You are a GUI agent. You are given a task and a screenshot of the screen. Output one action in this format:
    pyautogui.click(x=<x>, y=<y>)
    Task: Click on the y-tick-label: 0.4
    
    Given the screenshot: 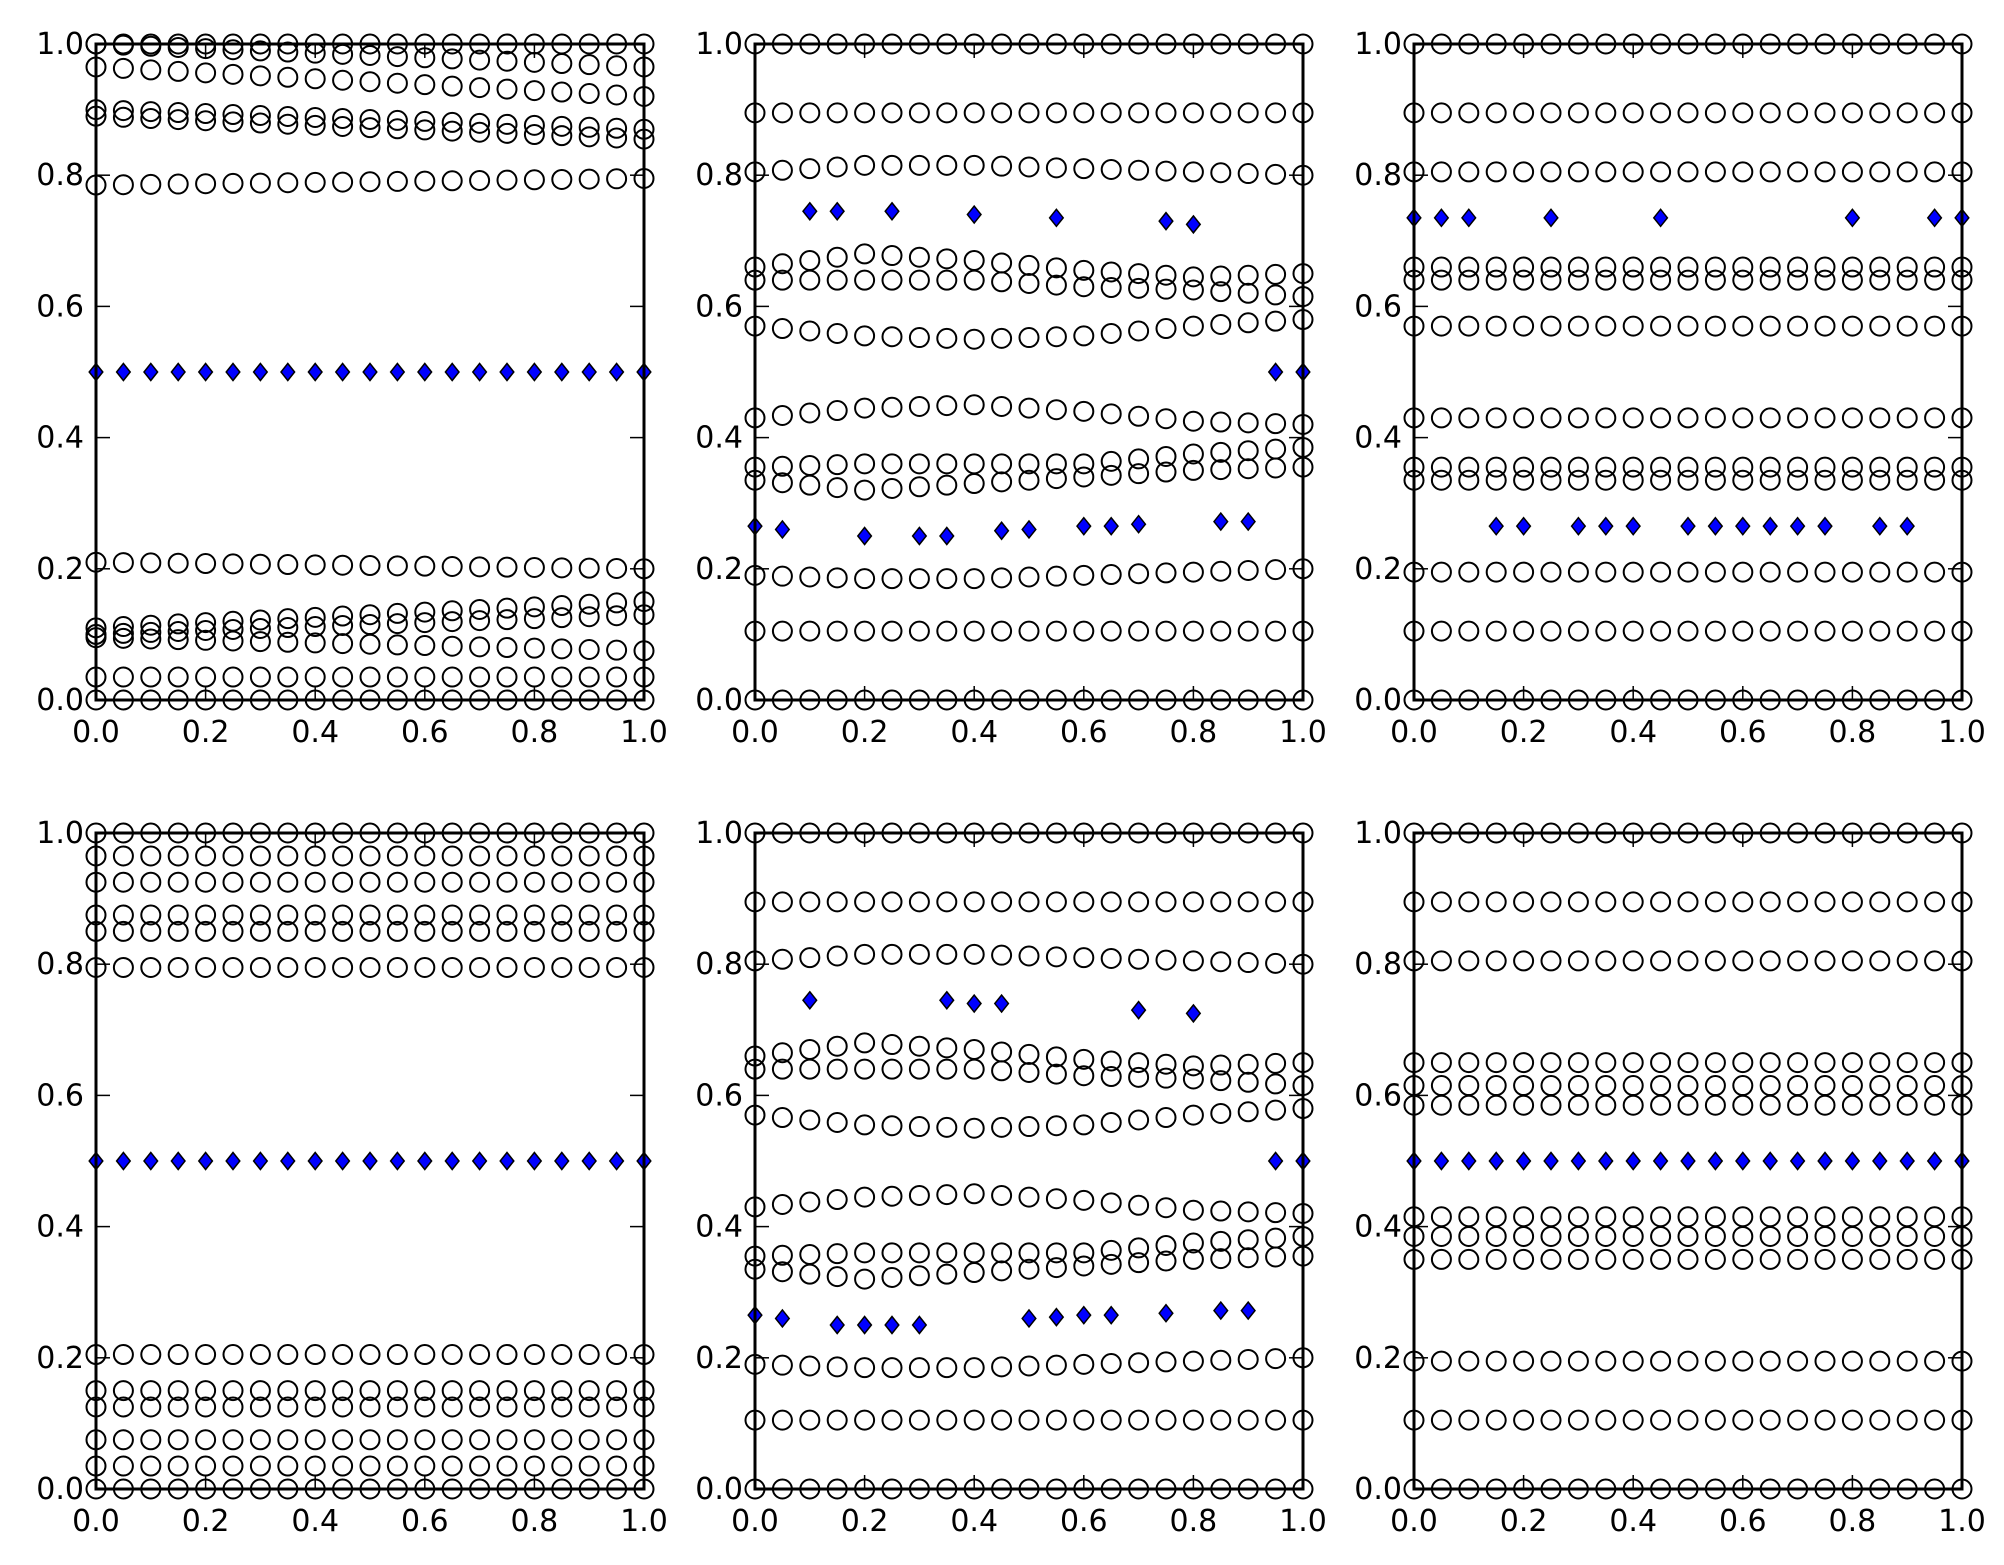 What is the action you would take?
    pyautogui.click(x=60, y=1227)
    